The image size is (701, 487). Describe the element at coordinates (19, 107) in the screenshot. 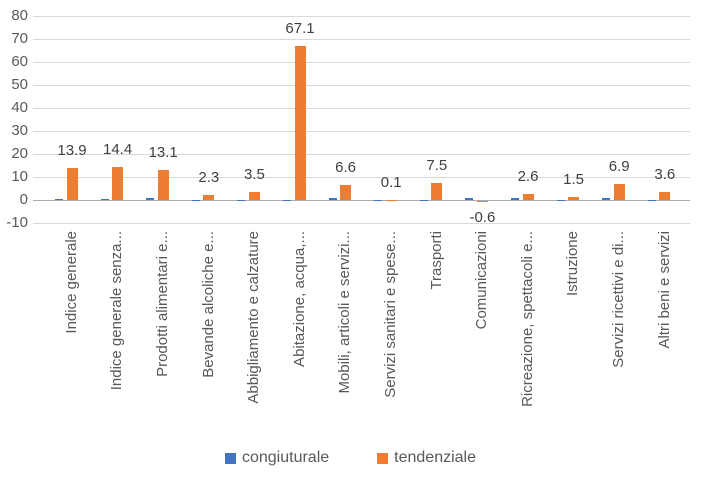

I see `y-tick-label: 40` at that location.